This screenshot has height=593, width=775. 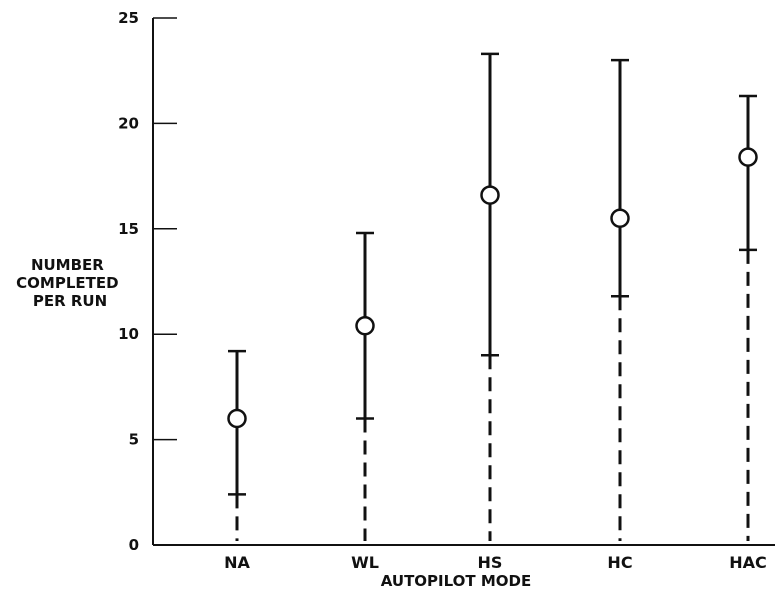 What do you see at coordinates (70, 301) in the screenshot?
I see `y-axis-title-line-3: PER RUN` at bounding box center [70, 301].